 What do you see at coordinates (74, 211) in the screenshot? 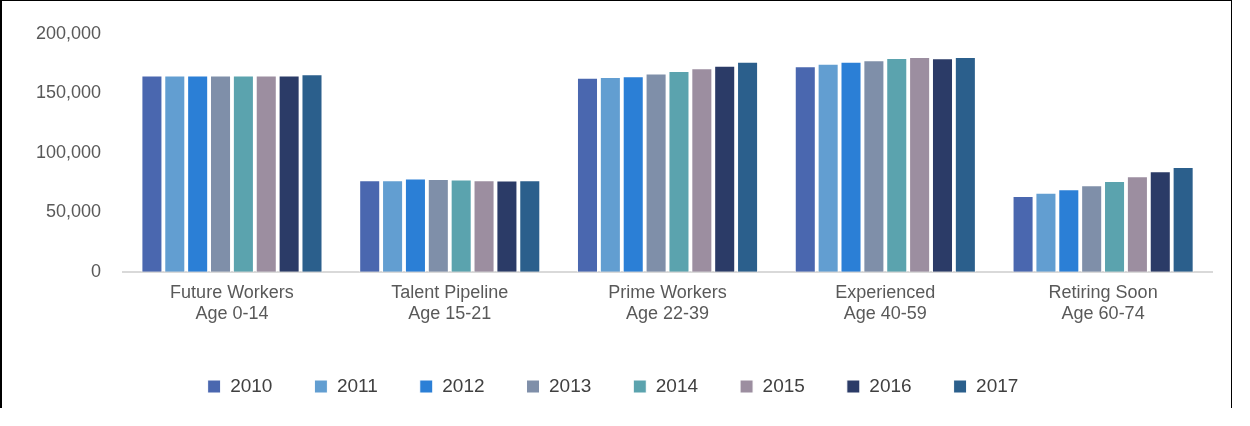
I see `y-tick-label: 50,000` at bounding box center [74, 211].